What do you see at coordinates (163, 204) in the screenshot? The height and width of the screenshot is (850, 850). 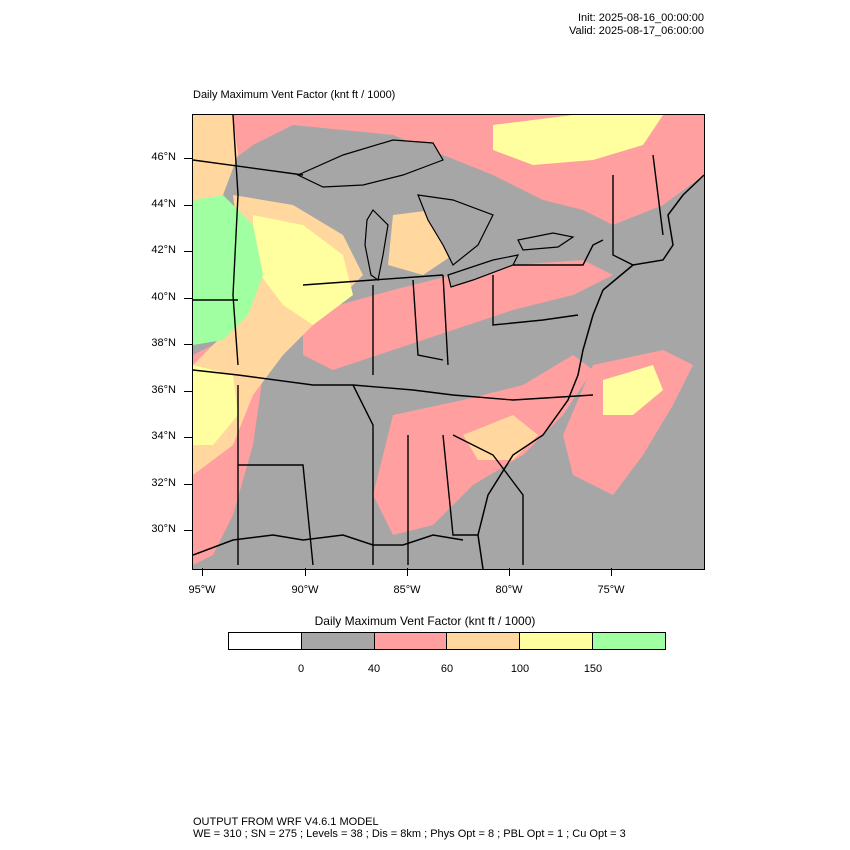 I see `lat-label-44: 44°N` at bounding box center [163, 204].